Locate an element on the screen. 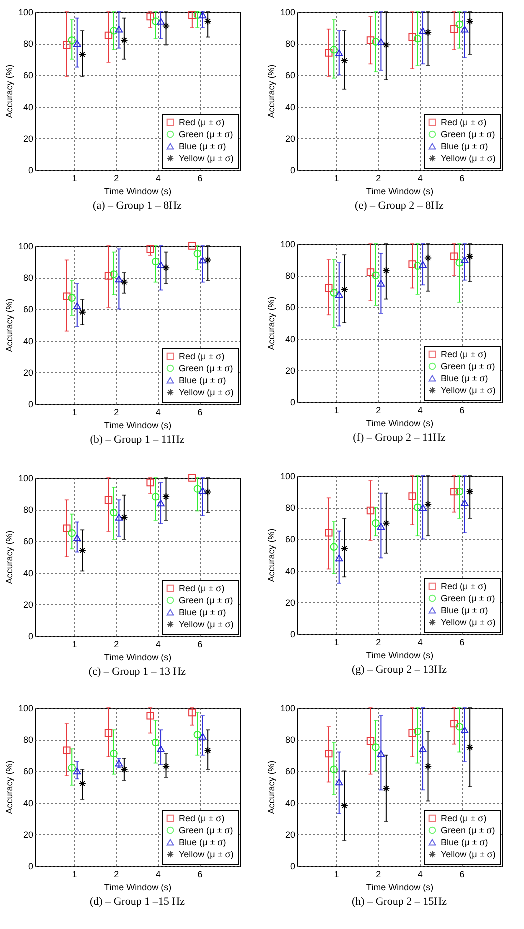 The image size is (524, 929). text: (c) – Group 1 – 13 Hz is located at coordinates (137, 672).